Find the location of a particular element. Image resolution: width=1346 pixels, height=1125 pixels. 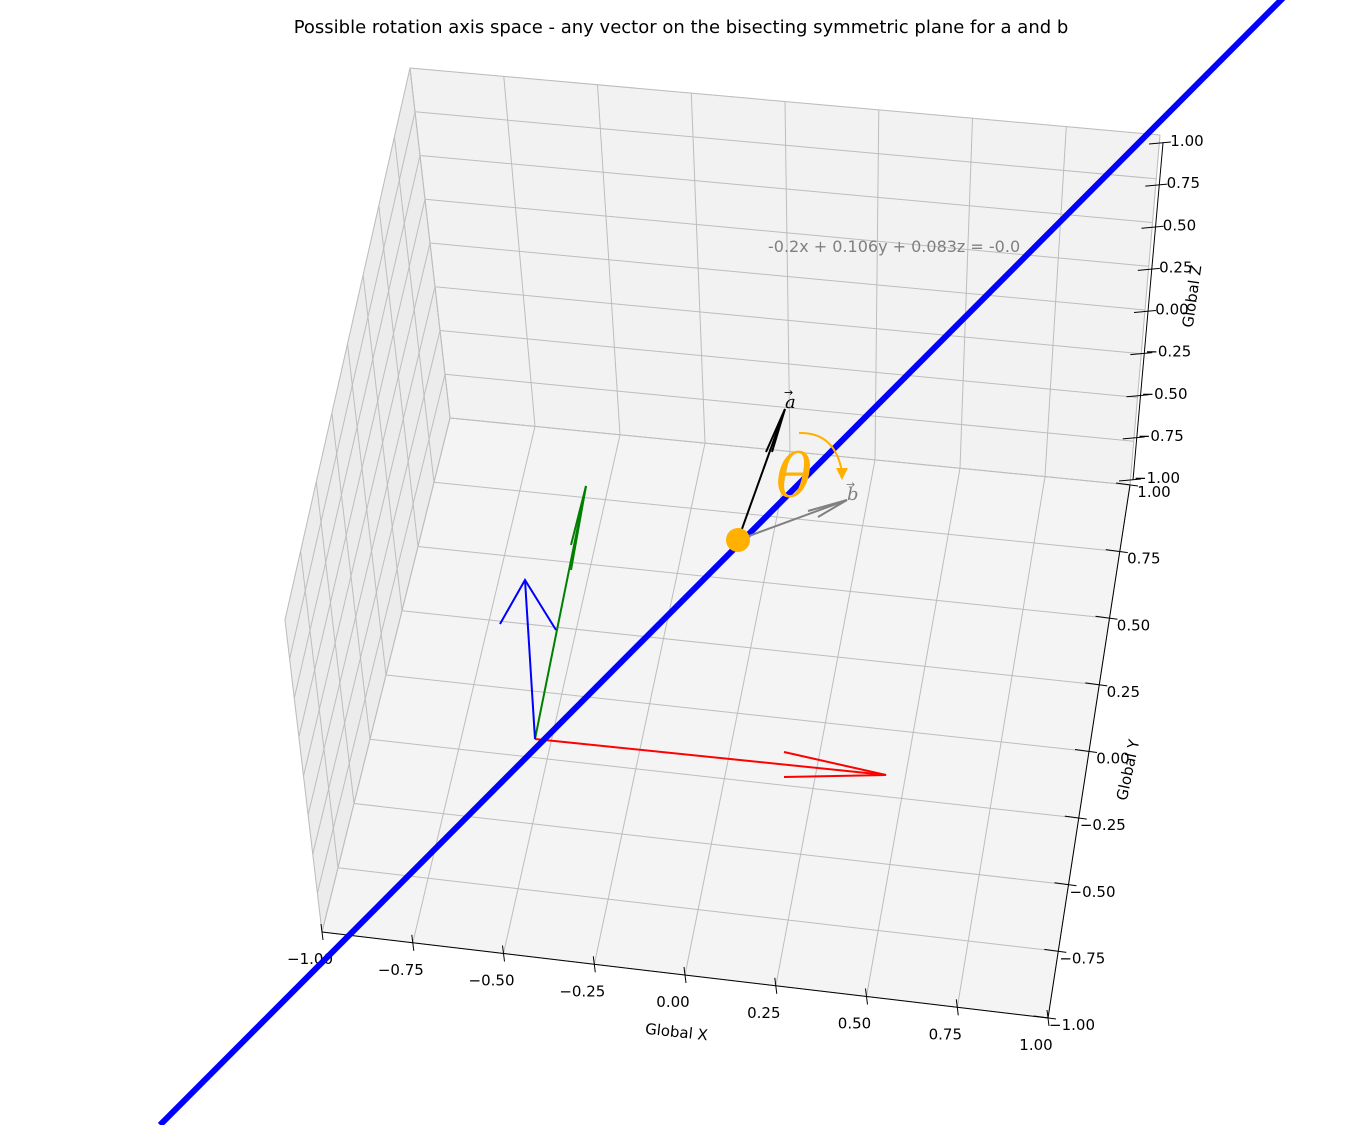

z-tick-label: −1.00 is located at coordinates (1157, 478).